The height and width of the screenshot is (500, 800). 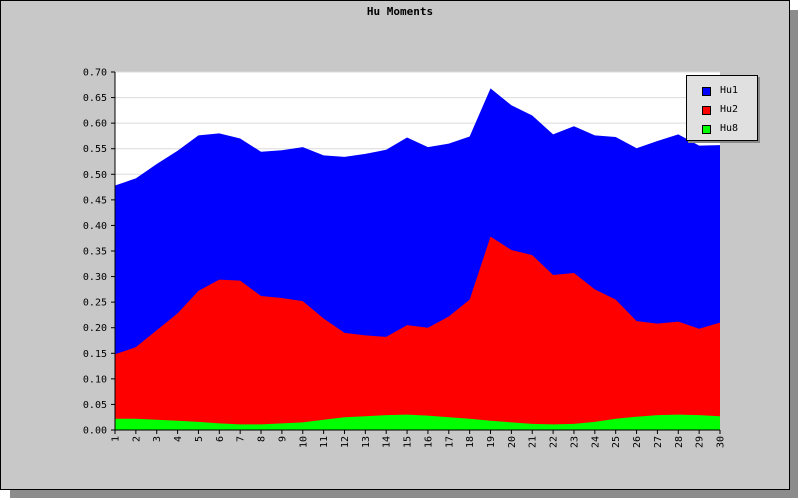 What do you see at coordinates (95, 200) in the screenshot?
I see `y-tick-label: 0.45` at bounding box center [95, 200].